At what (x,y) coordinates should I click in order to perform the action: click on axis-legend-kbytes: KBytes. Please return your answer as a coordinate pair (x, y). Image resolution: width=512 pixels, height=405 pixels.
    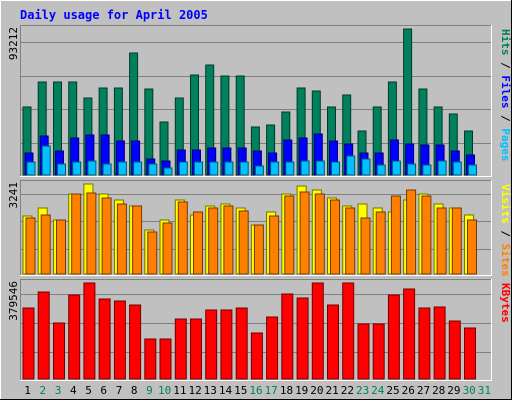
    Looking at the image, I should click on (505, 303).